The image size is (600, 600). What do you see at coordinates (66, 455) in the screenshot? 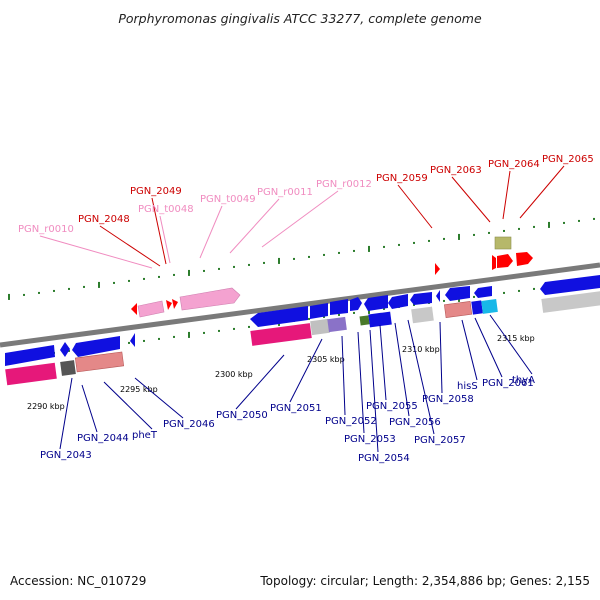
I see `gene-label: PGN_2043` at bounding box center [66, 455].